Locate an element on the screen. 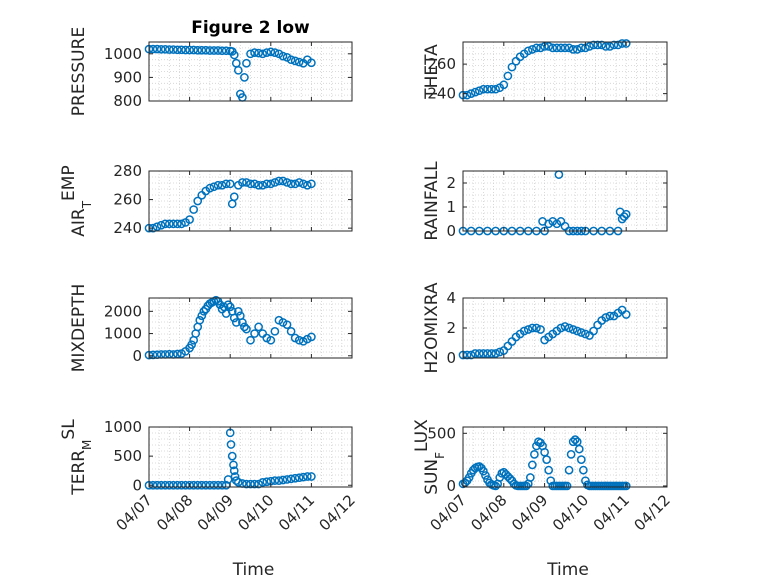 This screenshot has height=583, width=778. y-tick-label: 0 is located at coordinates (451, 486).